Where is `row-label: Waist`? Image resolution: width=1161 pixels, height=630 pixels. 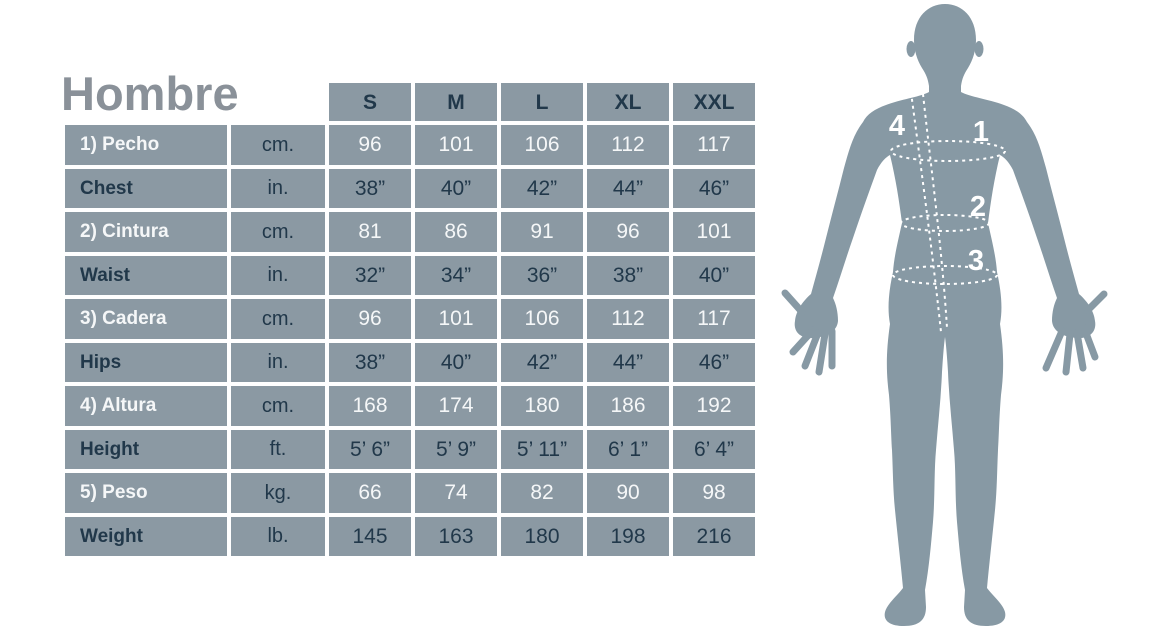
row-label: Waist is located at coordinates (146, 275).